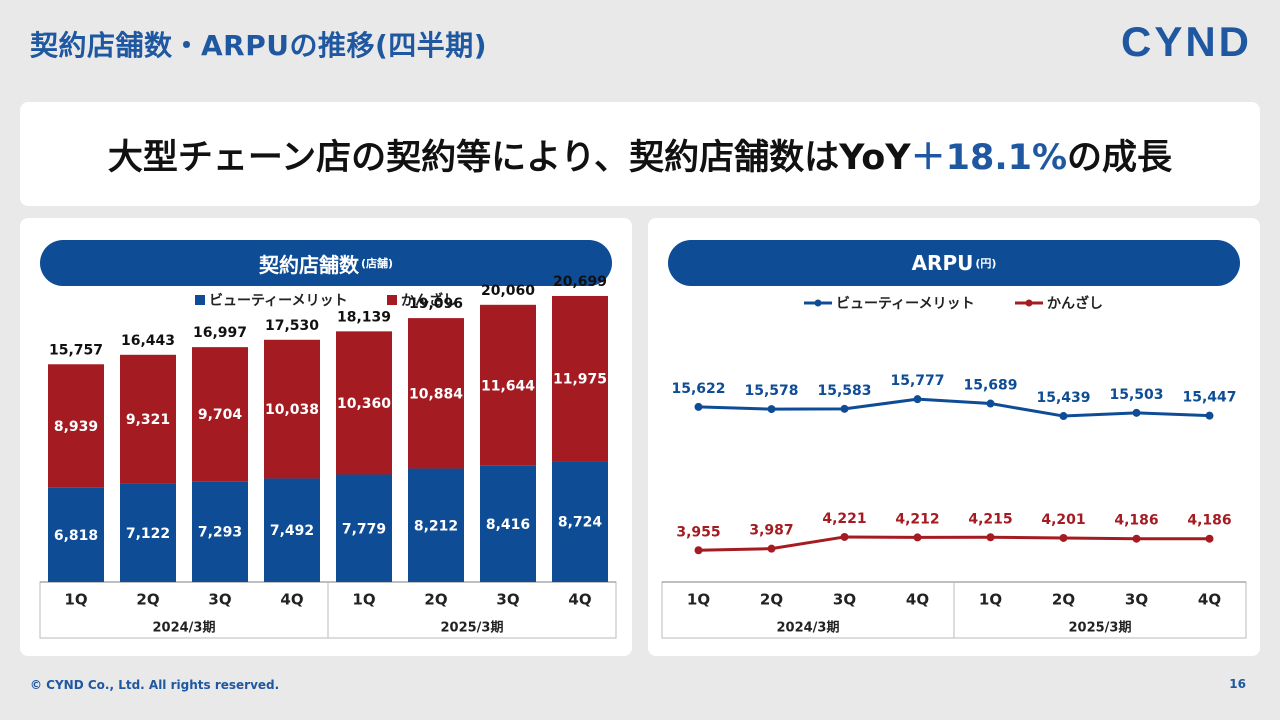 The width and height of the screenshot is (1280, 720). I want to click on arpu-title-text: ARPU, so click(942, 263).